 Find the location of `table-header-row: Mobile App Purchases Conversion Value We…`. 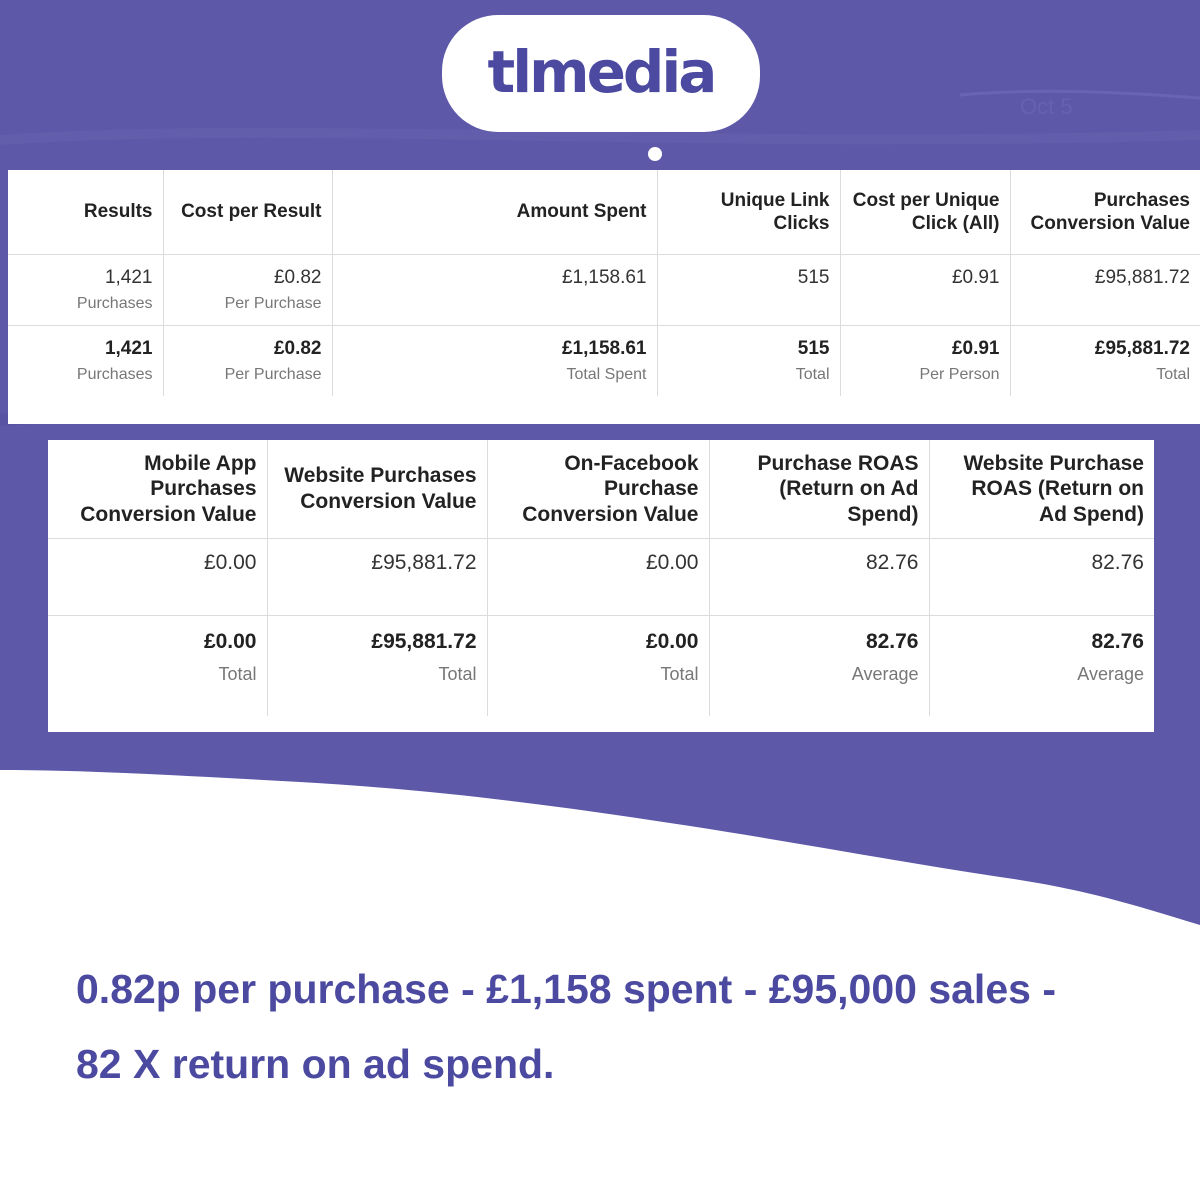

table-header-row: Mobile App Purchases Conversion Value We… is located at coordinates (601, 489).